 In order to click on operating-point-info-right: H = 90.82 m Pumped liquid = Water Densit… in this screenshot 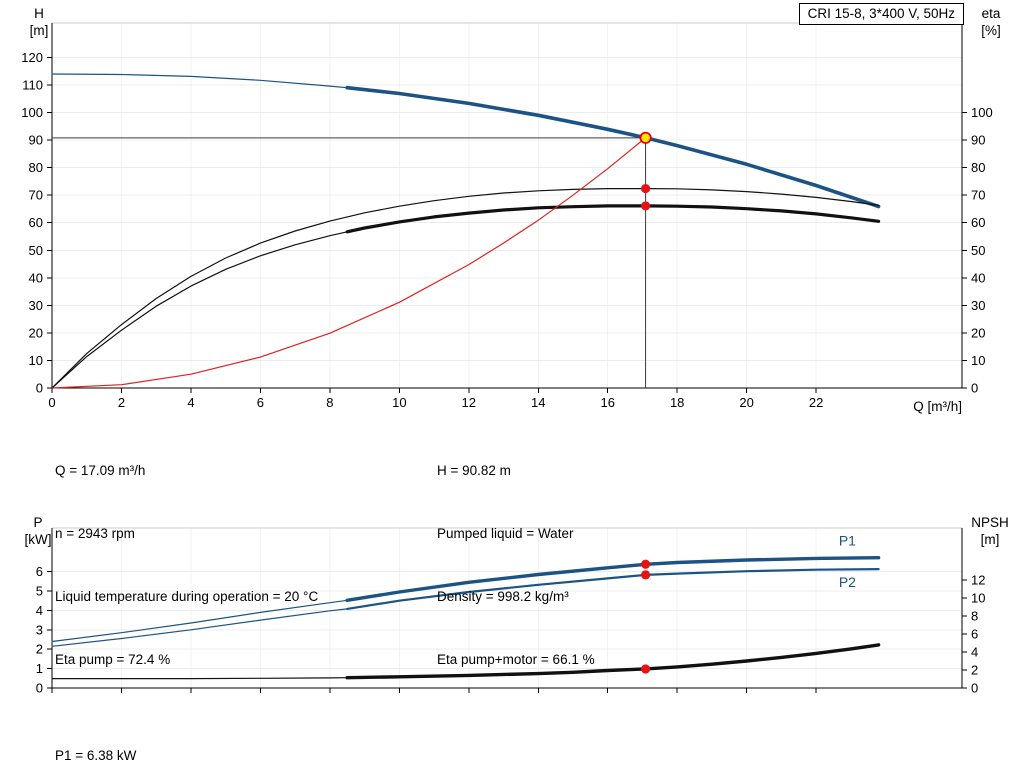, I will do `click(516, 565)`.